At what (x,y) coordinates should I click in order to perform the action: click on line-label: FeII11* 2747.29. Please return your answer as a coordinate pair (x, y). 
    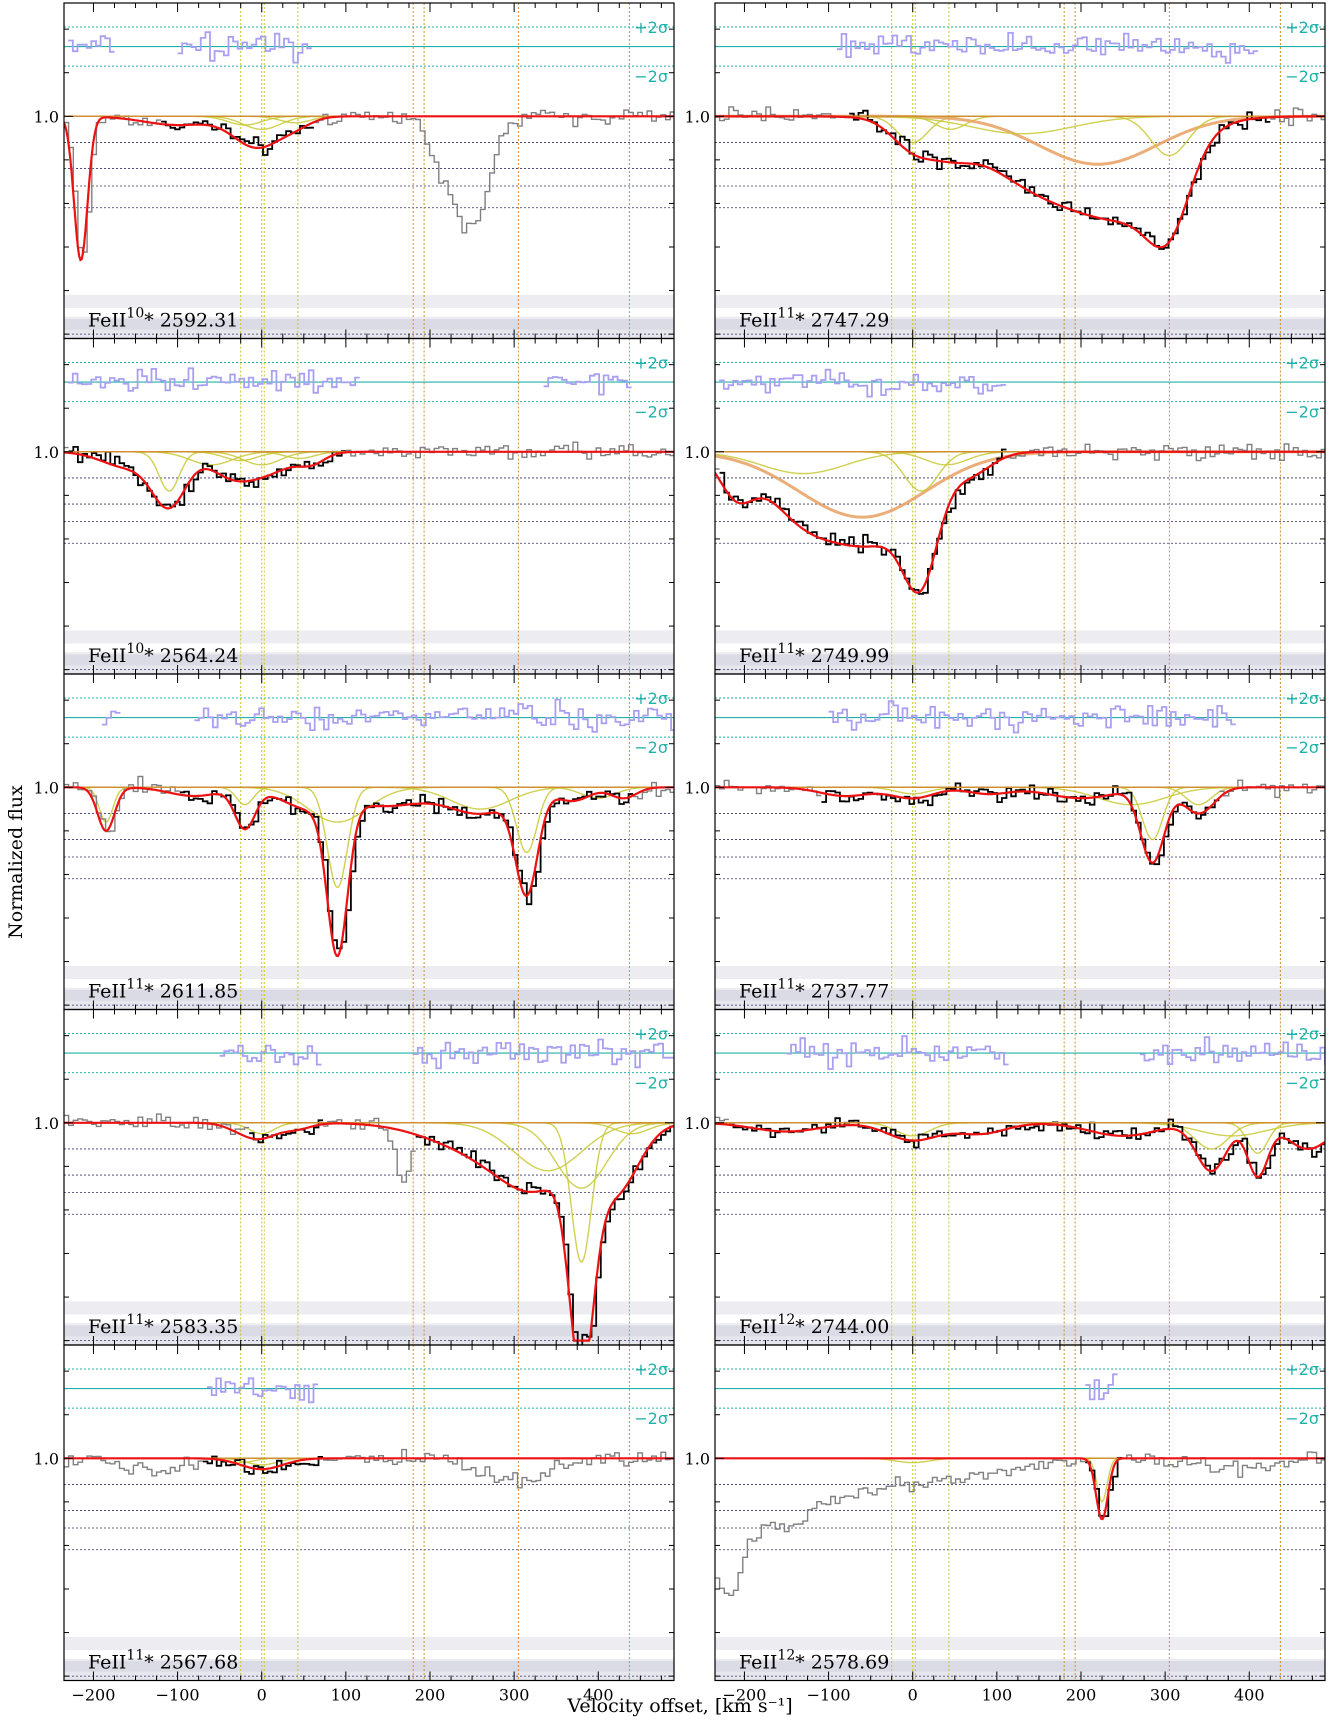
    Looking at the image, I should click on (814, 319).